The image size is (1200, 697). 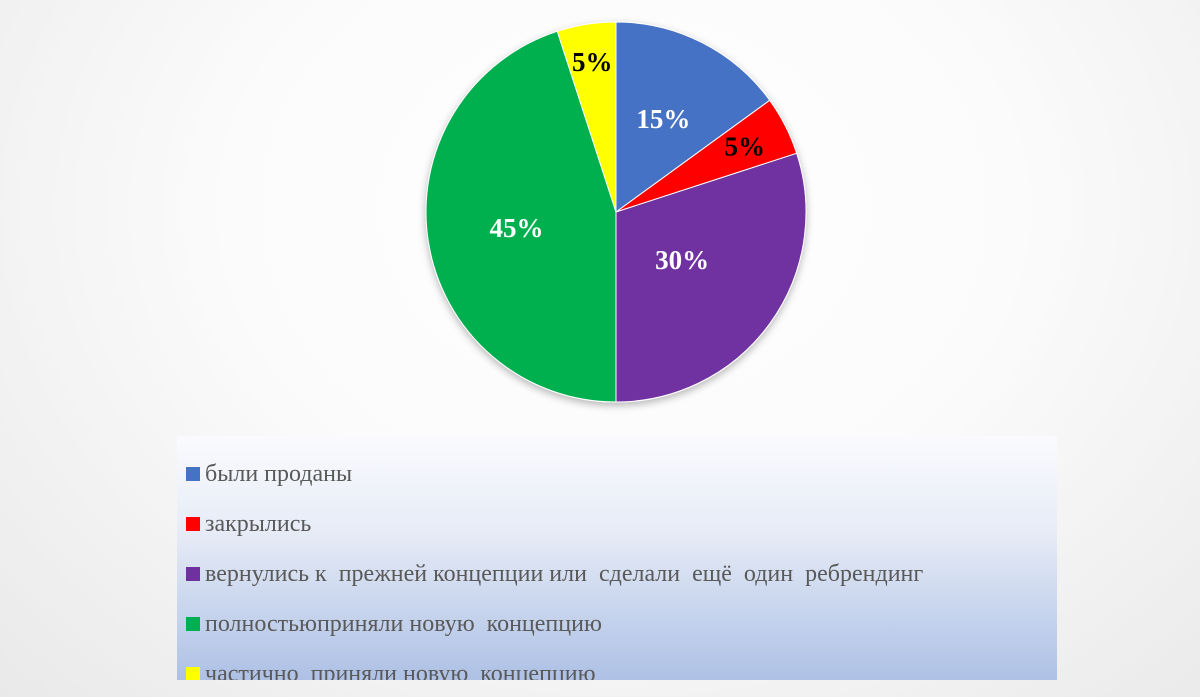 I want to click on legend-item: были проданы, so click(x=617, y=474).